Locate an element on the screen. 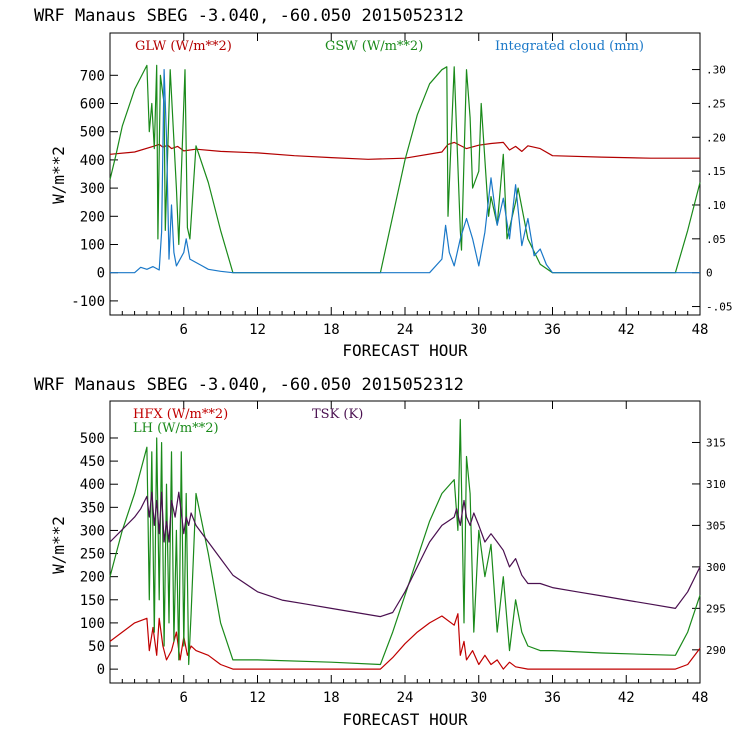 This screenshot has width=740, height=740. y-axis-right: 290 295 300 305 310 315 is located at coordinates (709, 546).